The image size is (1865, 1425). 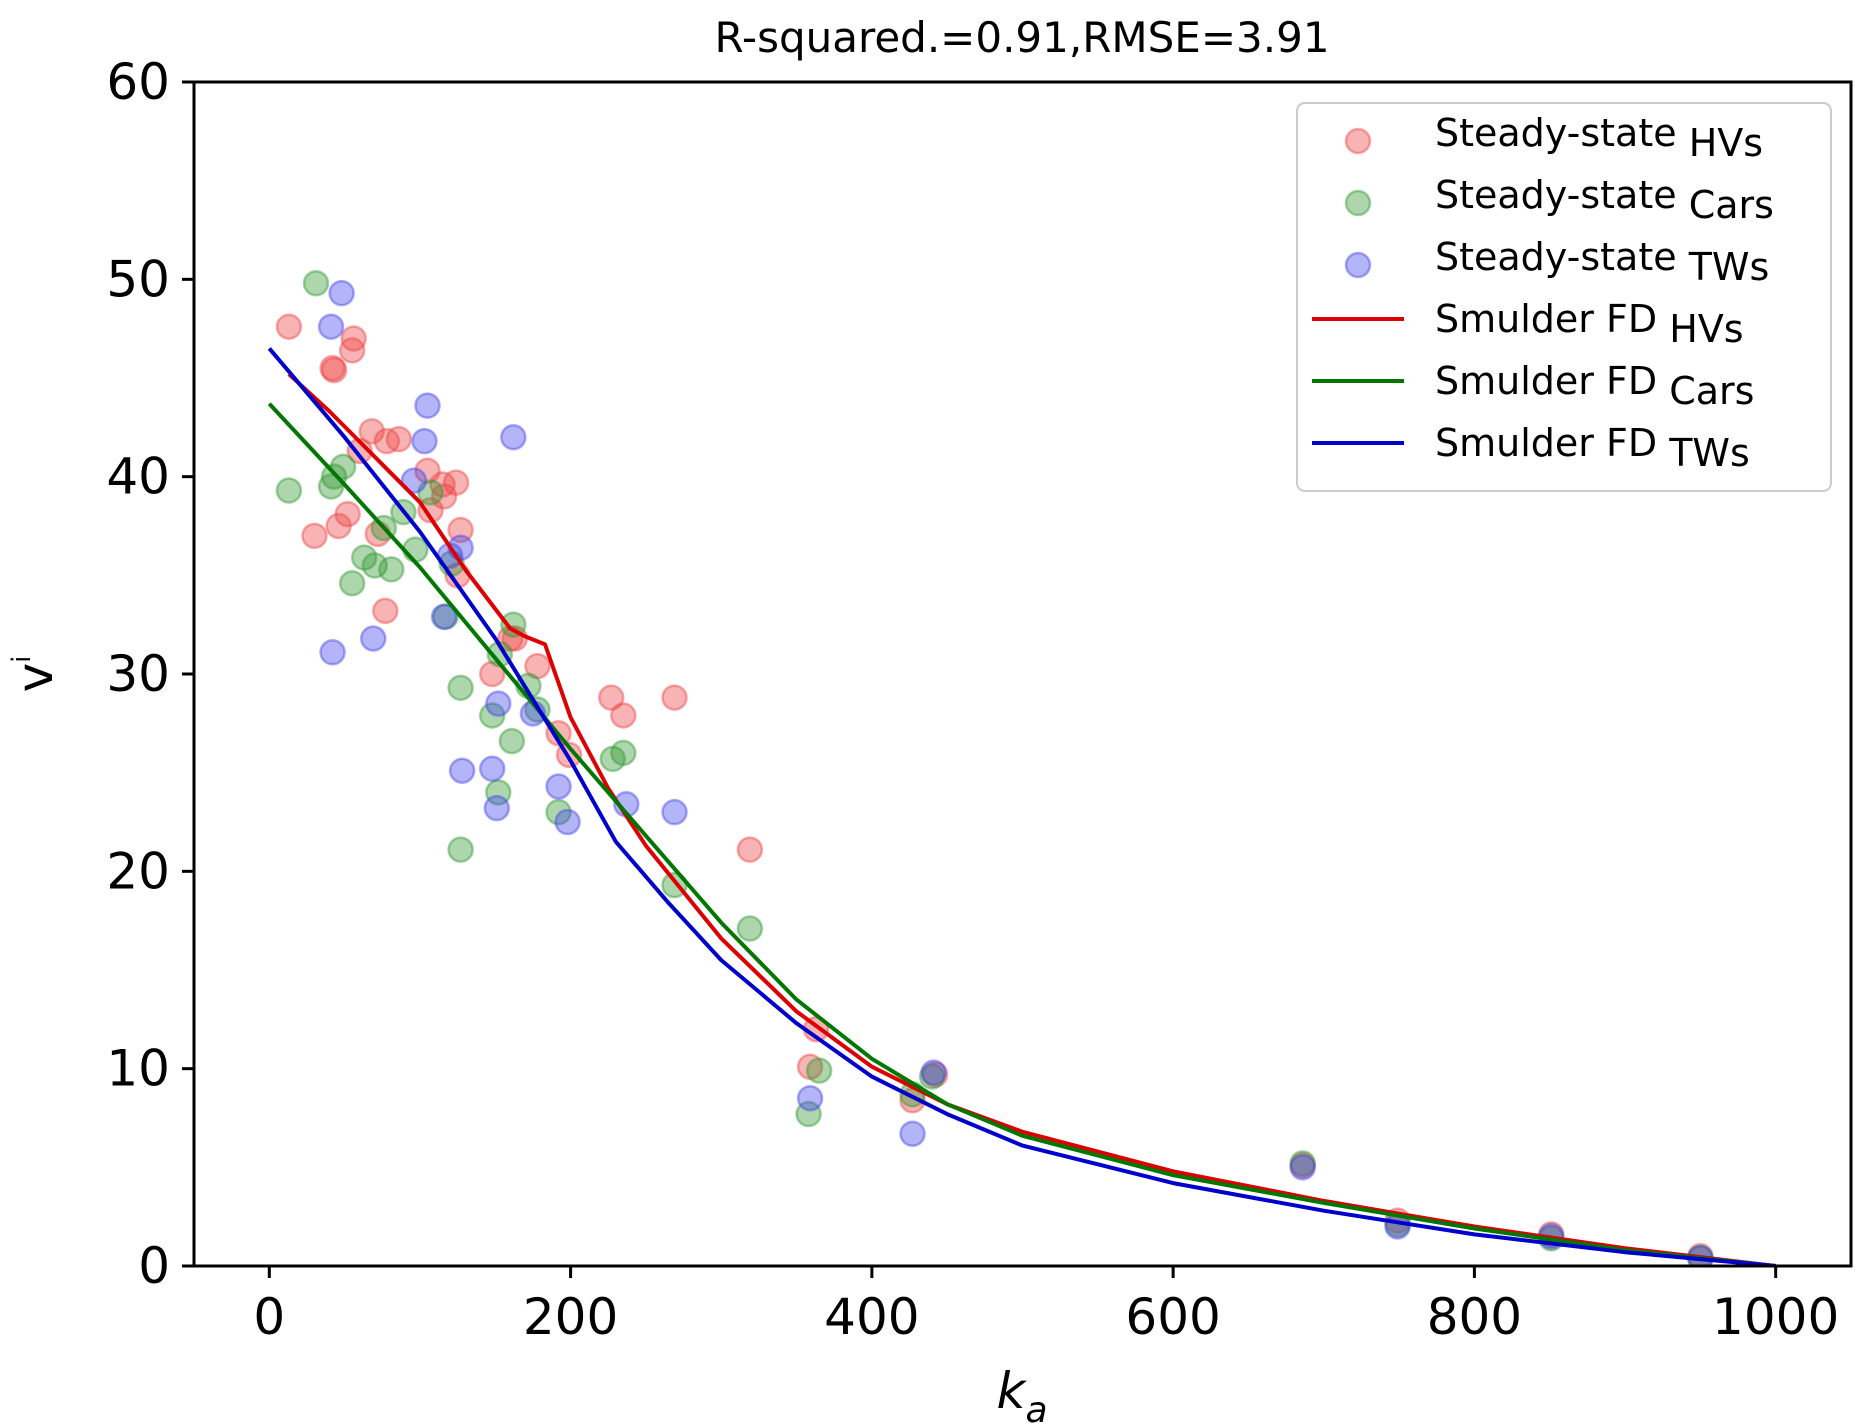 I want to click on y-axis: 0 10 20 30 40 50 60, so click(x=150, y=674).